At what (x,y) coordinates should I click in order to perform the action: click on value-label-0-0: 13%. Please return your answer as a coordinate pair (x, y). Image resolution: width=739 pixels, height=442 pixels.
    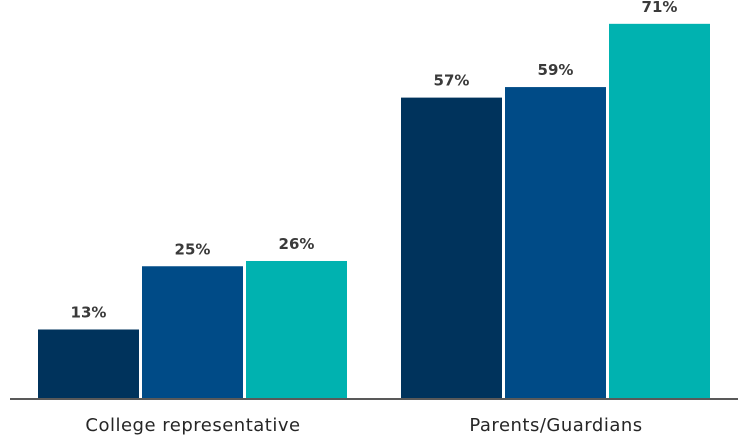
    Looking at the image, I should click on (89, 312).